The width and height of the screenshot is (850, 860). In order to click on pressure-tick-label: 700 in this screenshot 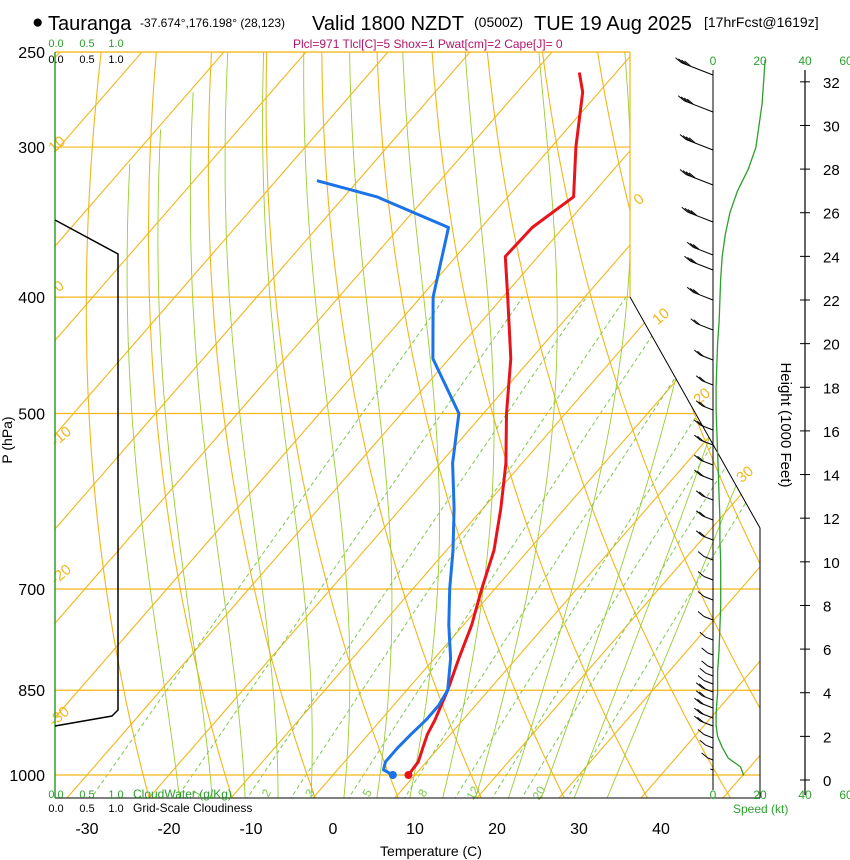, I will do `click(31, 590)`.